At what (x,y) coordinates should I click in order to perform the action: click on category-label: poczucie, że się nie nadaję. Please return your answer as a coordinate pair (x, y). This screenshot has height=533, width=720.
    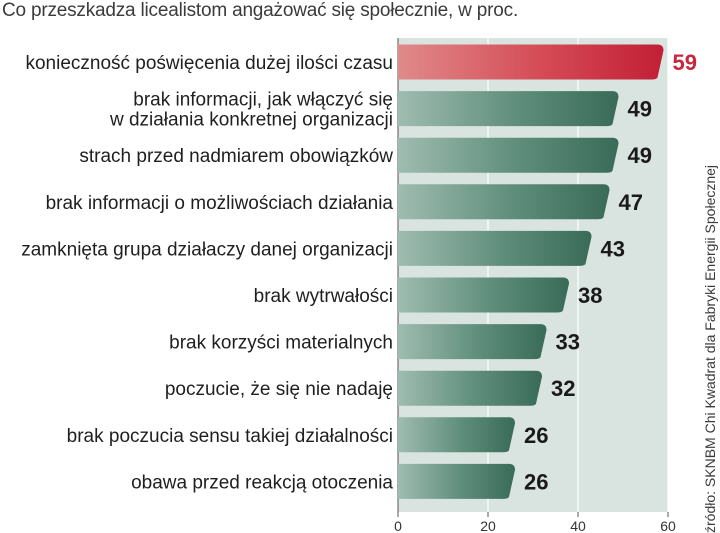
    Looking at the image, I should click on (279, 389).